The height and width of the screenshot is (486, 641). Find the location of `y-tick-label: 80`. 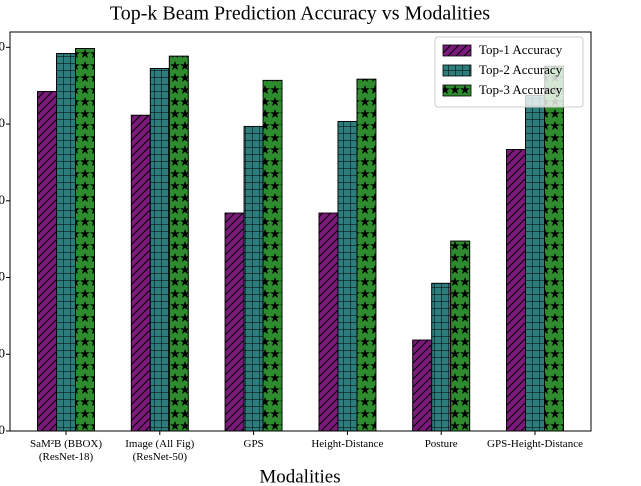

y-tick-label: 80 is located at coordinates (2, 122).